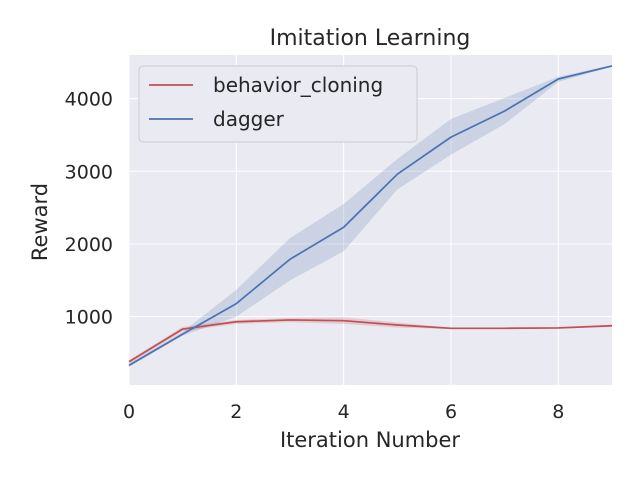 The width and height of the screenshot is (640, 480). What do you see at coordinates (89, 209) in the screenshot?
I see `y-tick-labels: 1000 2000 3000 4000` at bounding box center [89, 209].